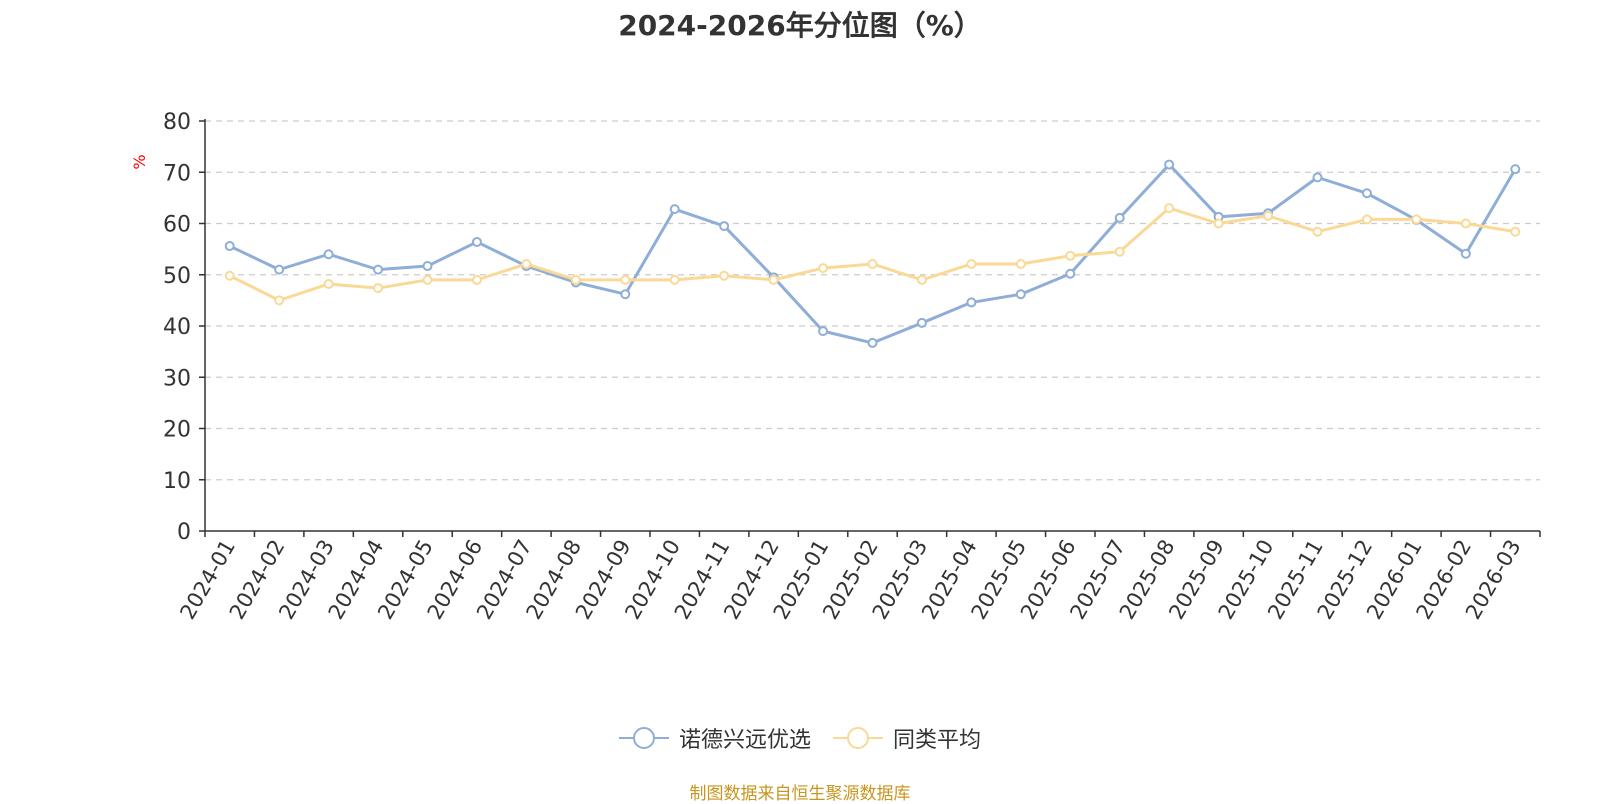 The width and height of the screenshot is (1600, 804). What do you see at coordinates (937, 740) in the screenshot?
I see `legend-label: 同类平均` at bounding box center [937, 740].